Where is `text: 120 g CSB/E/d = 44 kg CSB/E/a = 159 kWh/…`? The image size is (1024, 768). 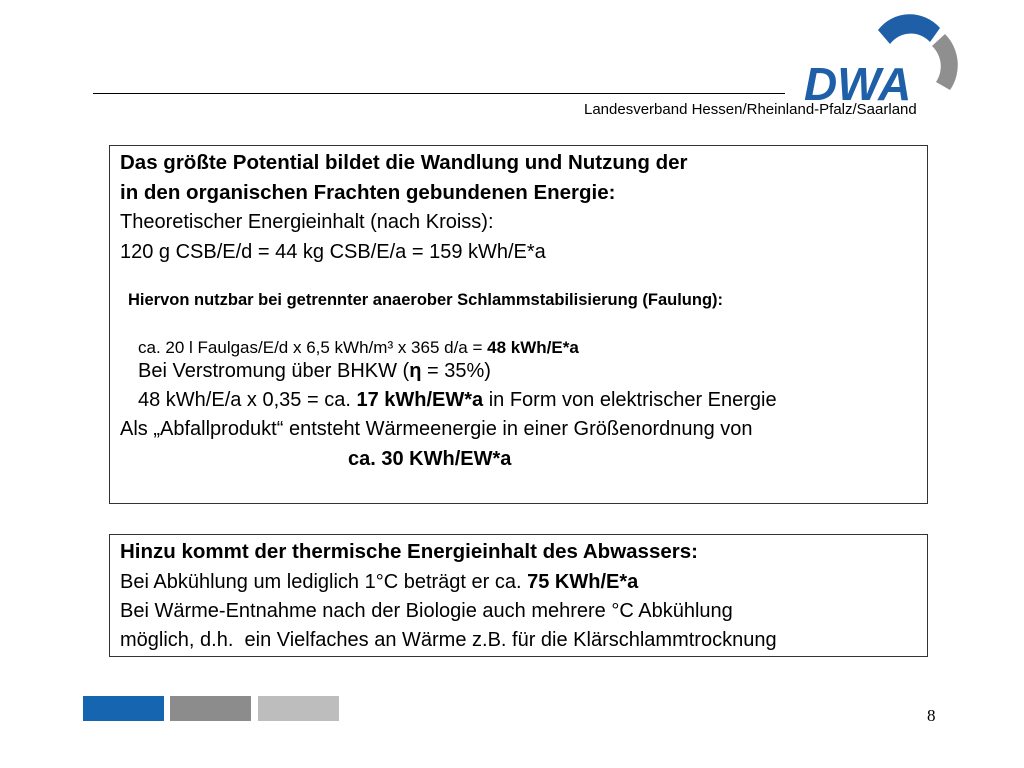
text: 120 g CSB/E/d = 44 kg CSB/E/a = 159 kWh/… is located at coordinates (333, 252).